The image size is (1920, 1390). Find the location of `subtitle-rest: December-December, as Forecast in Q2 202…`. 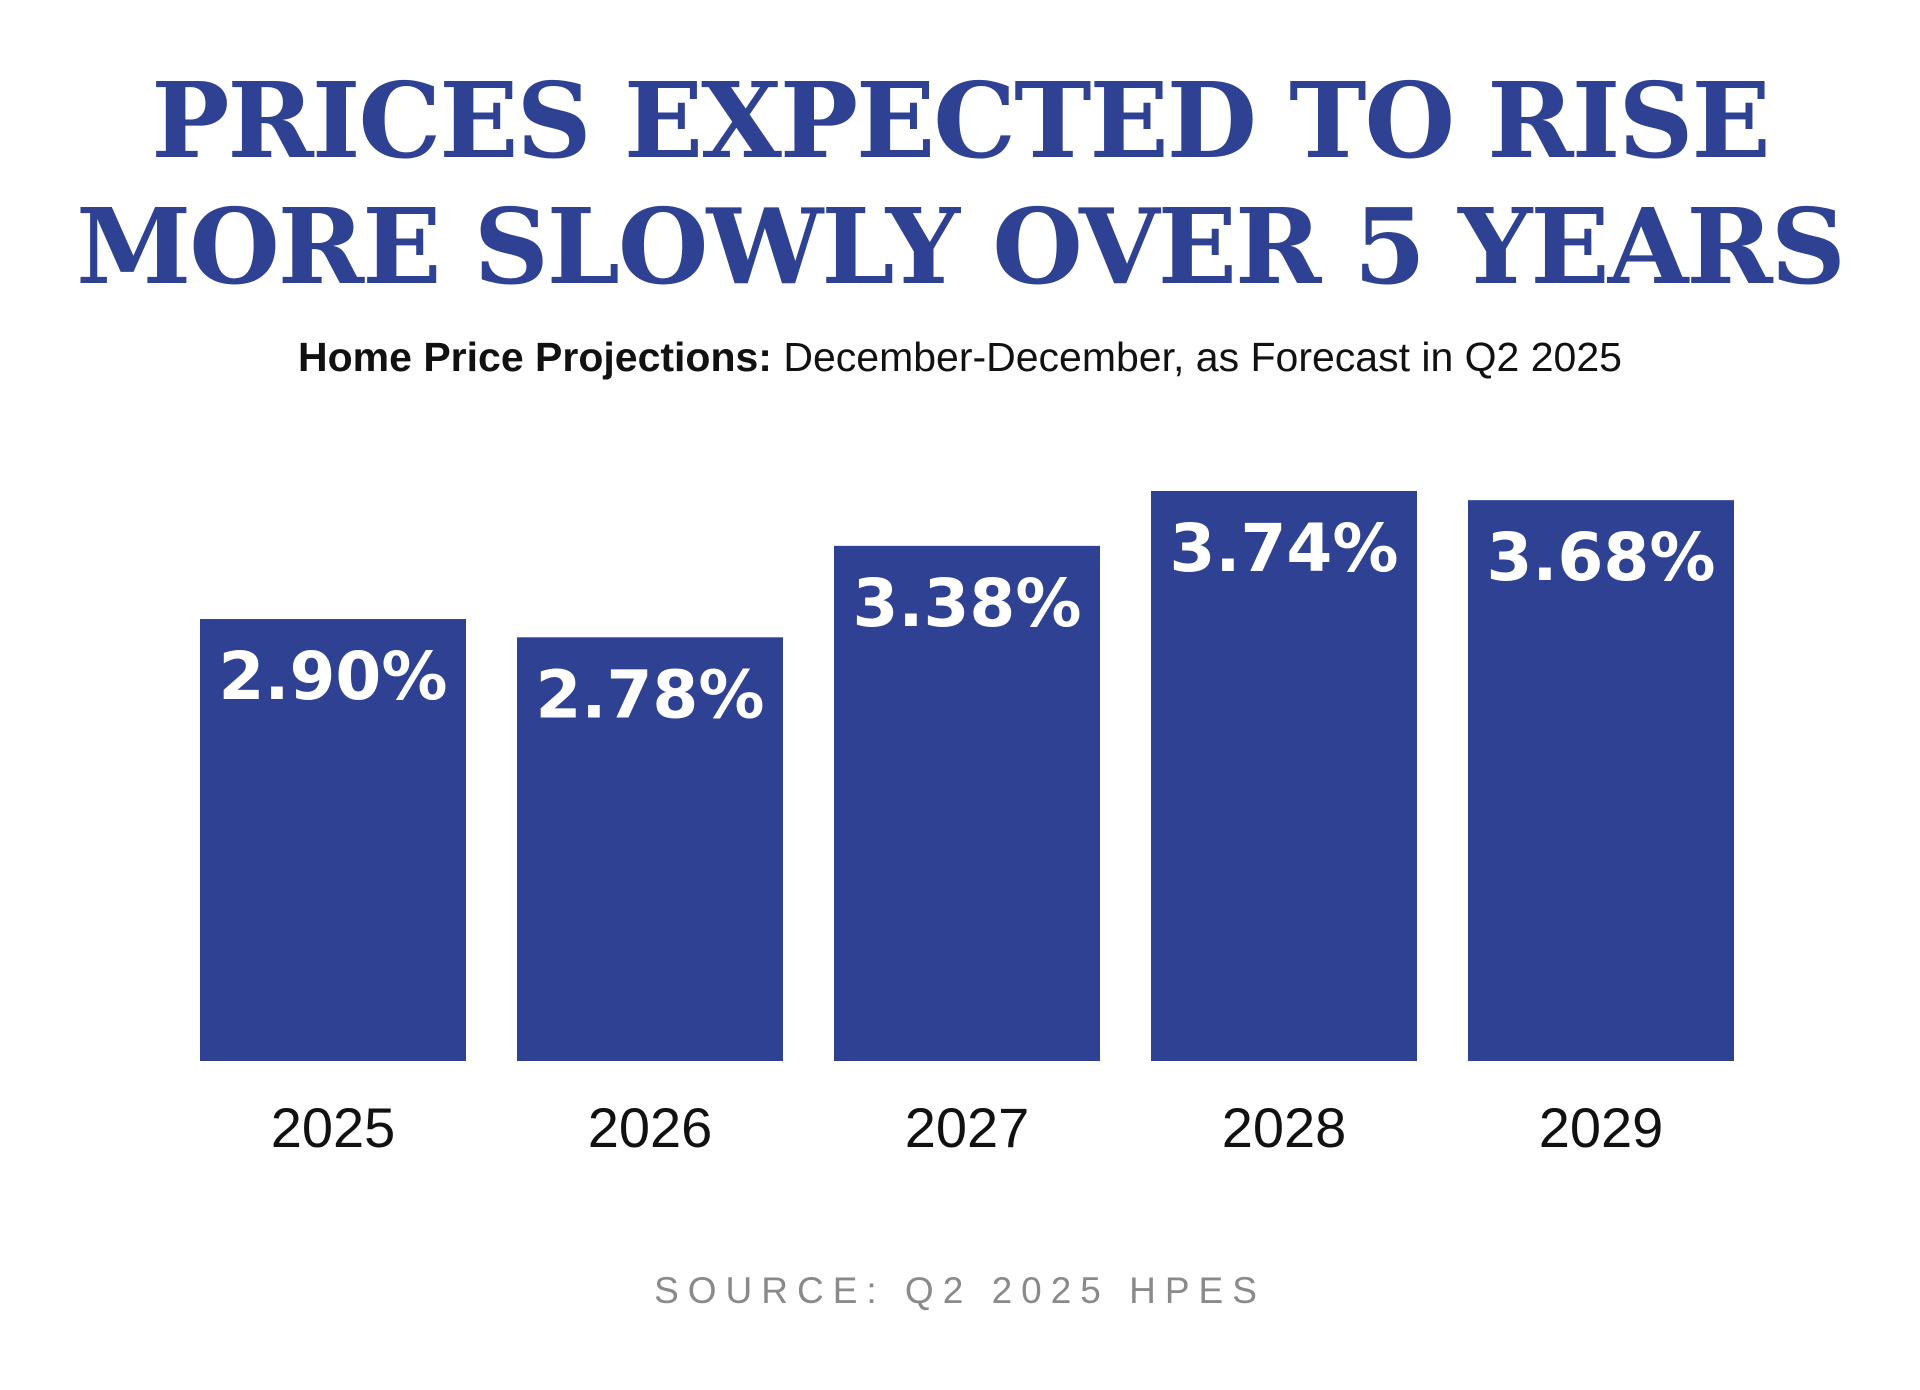

subtitle-rest: December-December, as Forecast in Q2 202… is located at coordinates (1202, 357).